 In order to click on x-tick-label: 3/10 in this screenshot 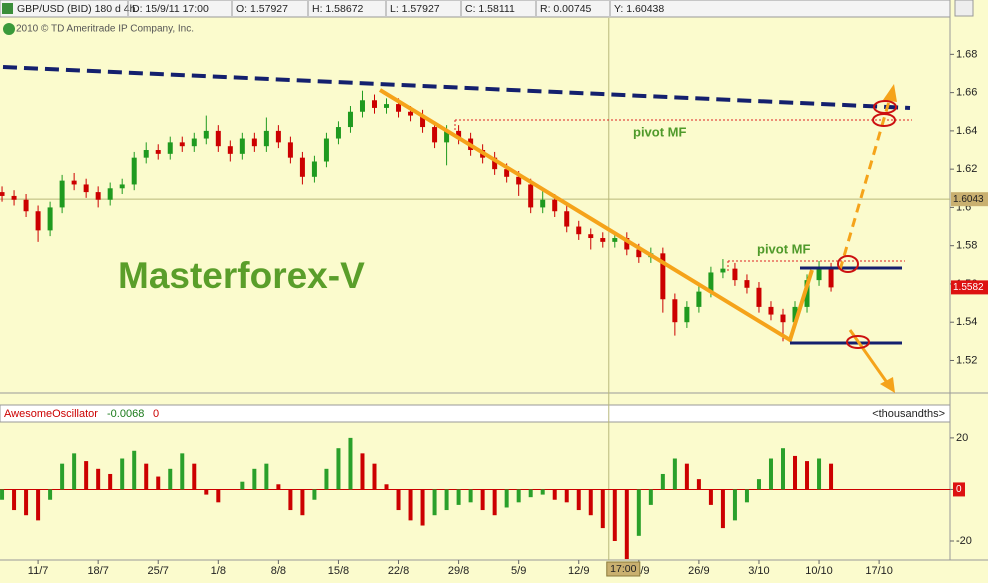, I will do `click(758, 571)`.